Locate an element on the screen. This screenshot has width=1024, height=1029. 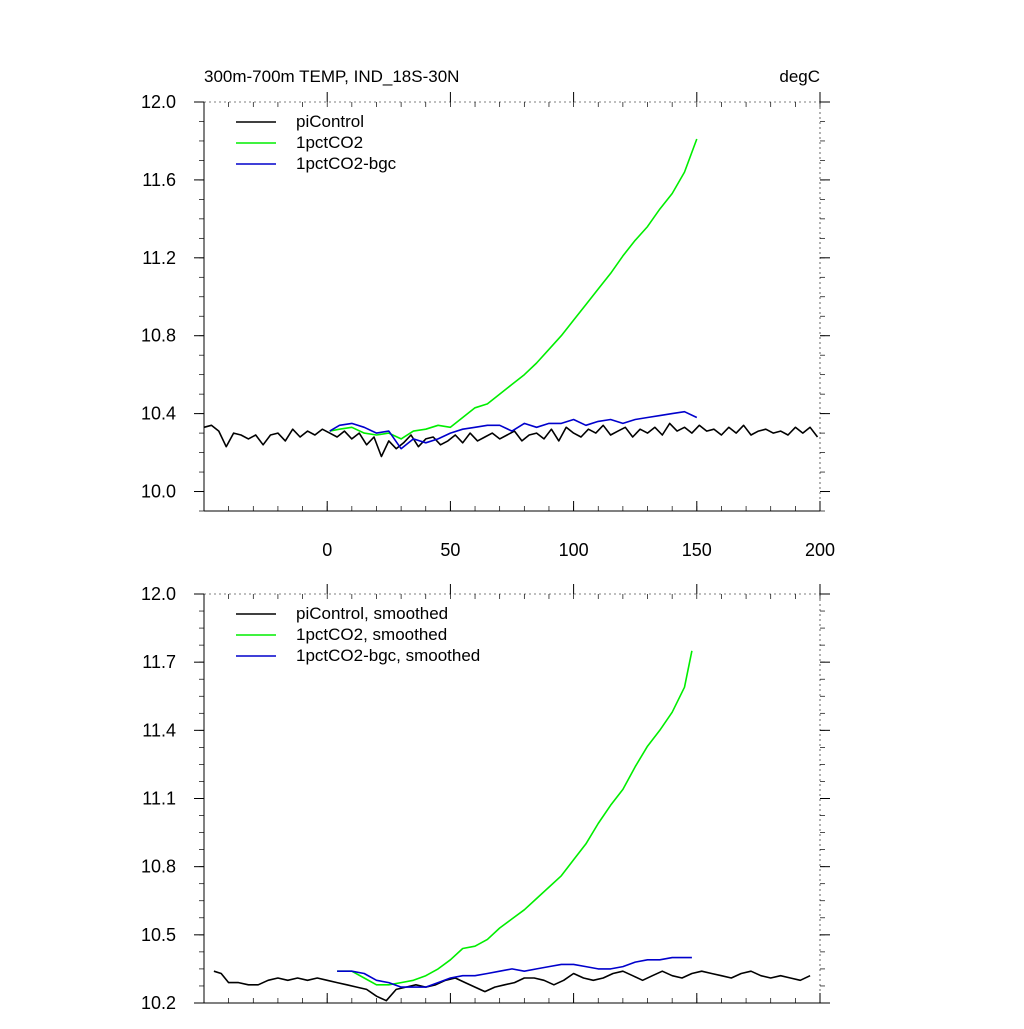
legend-label: 1pctCO2-bgc, smoothed is located at coordinates (388, 655).